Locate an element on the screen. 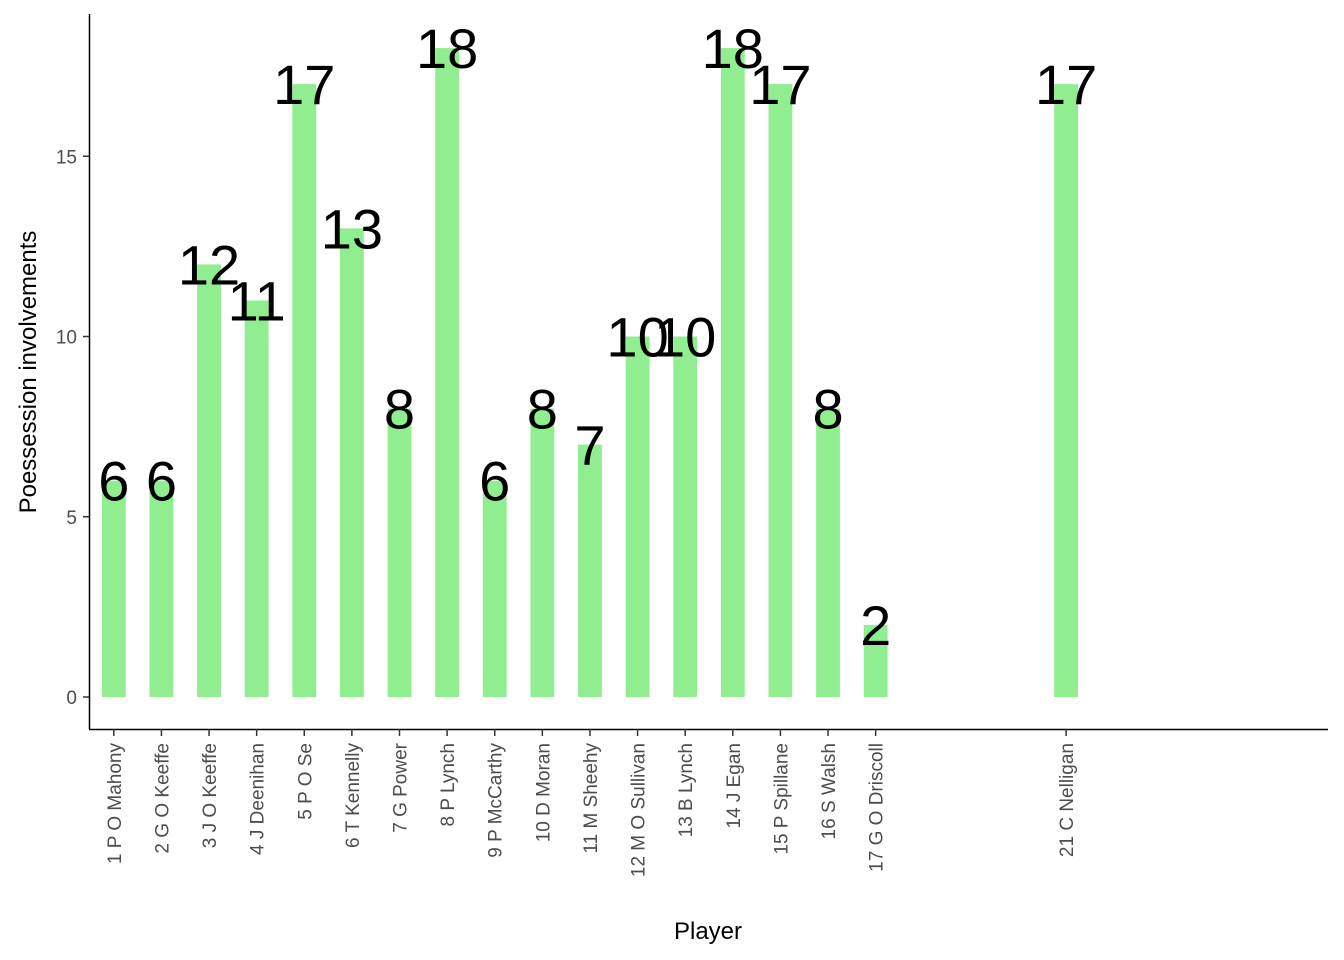 This screenshot has width=1344, height=960. y-tick-label: 0 is located at coordinates (71, 698).